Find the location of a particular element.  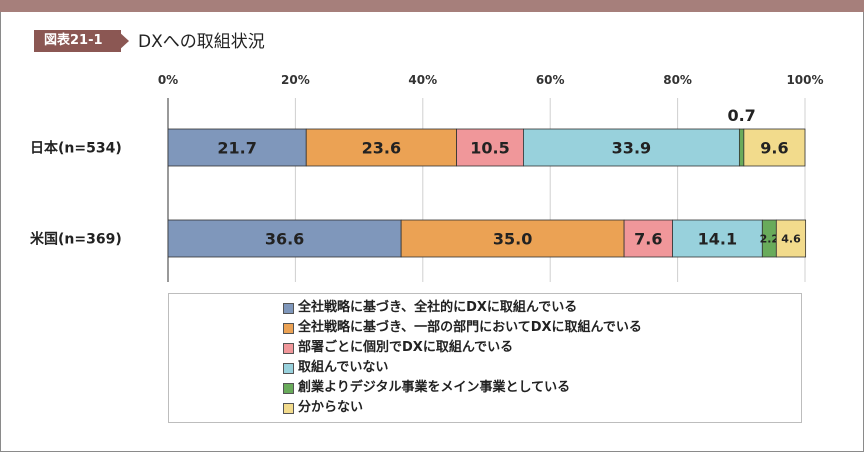

data-label: 9.6 is located at coordinates (774, 148).